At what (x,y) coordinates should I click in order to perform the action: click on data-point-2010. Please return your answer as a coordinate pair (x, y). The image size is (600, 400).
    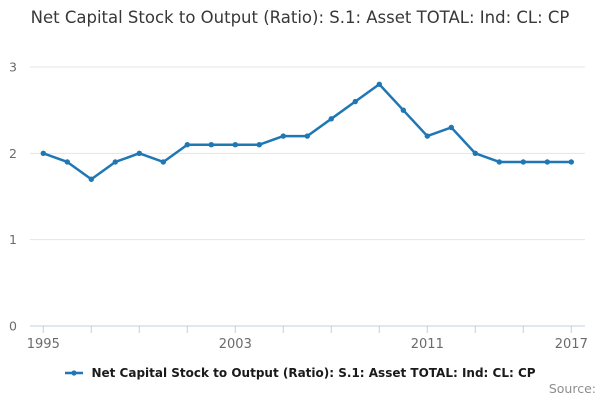
    Looking at the image, I should click on (403, 110).